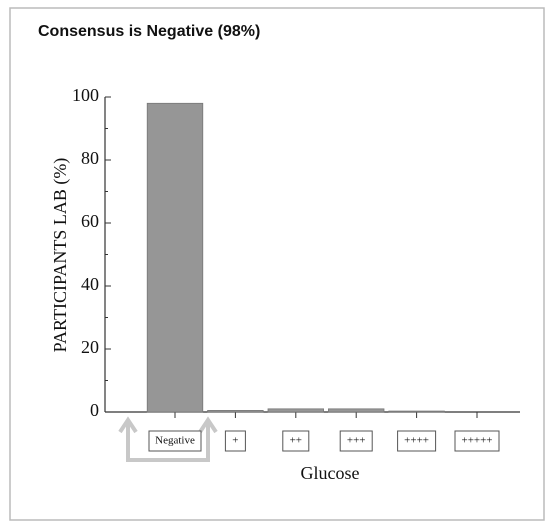 This screenshot has width=553, height=527. I want to click on y-tick-label: 100, so click(85, 95).